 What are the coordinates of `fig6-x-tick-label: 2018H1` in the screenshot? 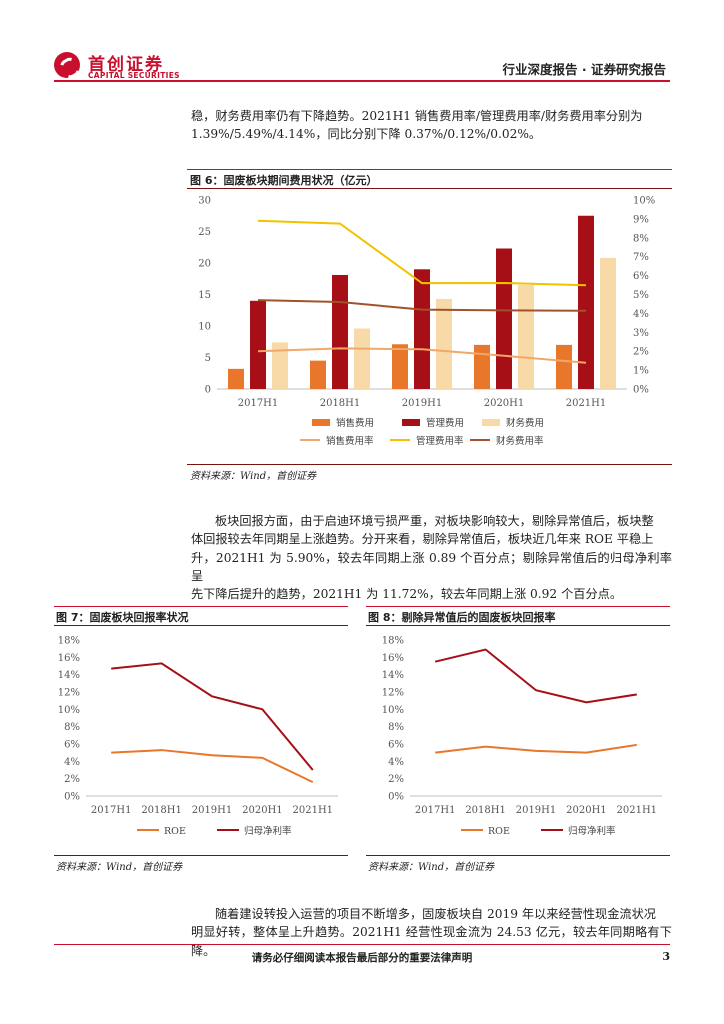 It's located at (340, 403).